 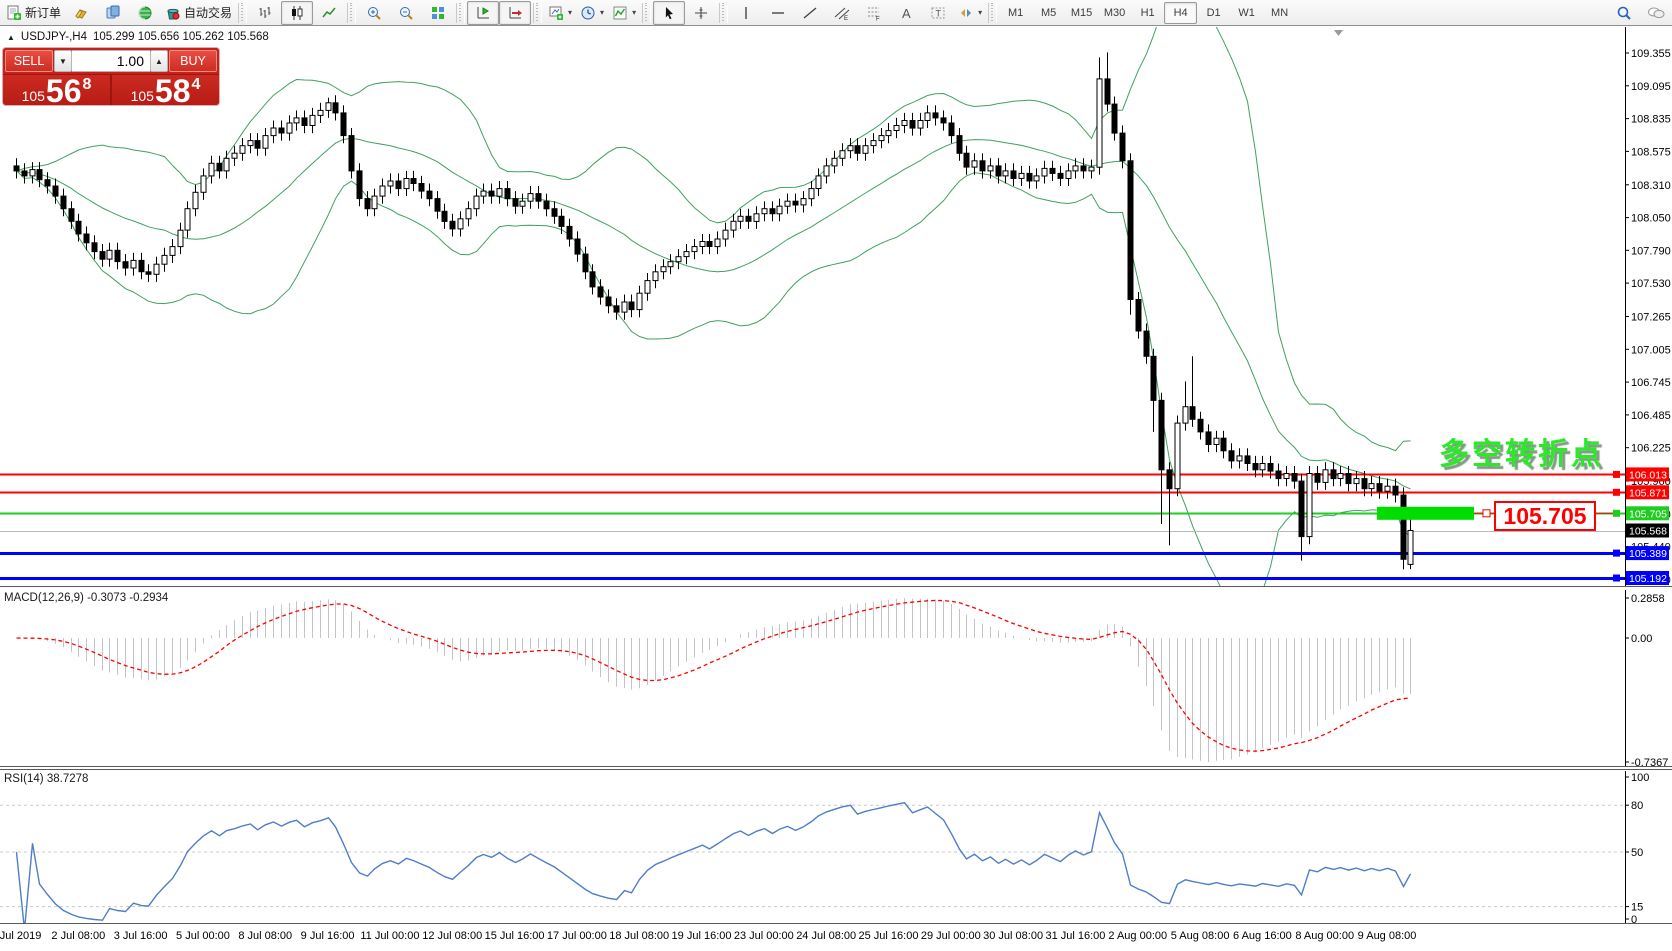 I want to click on chat-button, so click(x=1656, y=13).